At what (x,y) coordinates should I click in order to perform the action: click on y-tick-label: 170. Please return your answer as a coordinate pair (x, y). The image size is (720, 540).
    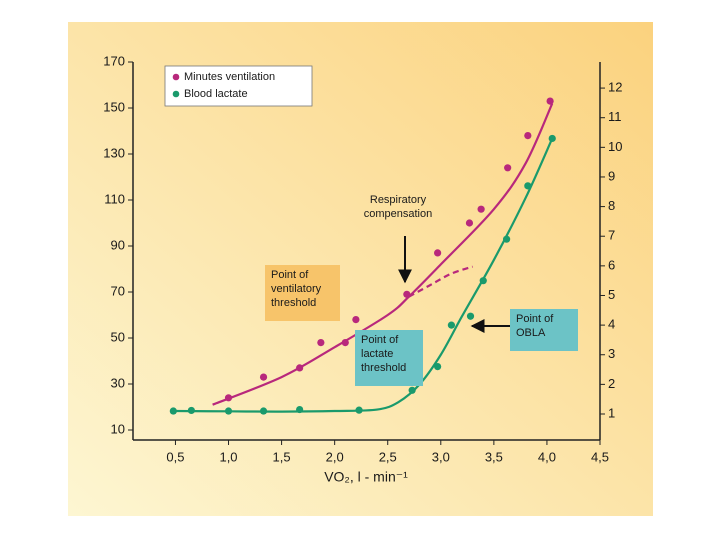
    Looking at the image, I should click on (114, 60).